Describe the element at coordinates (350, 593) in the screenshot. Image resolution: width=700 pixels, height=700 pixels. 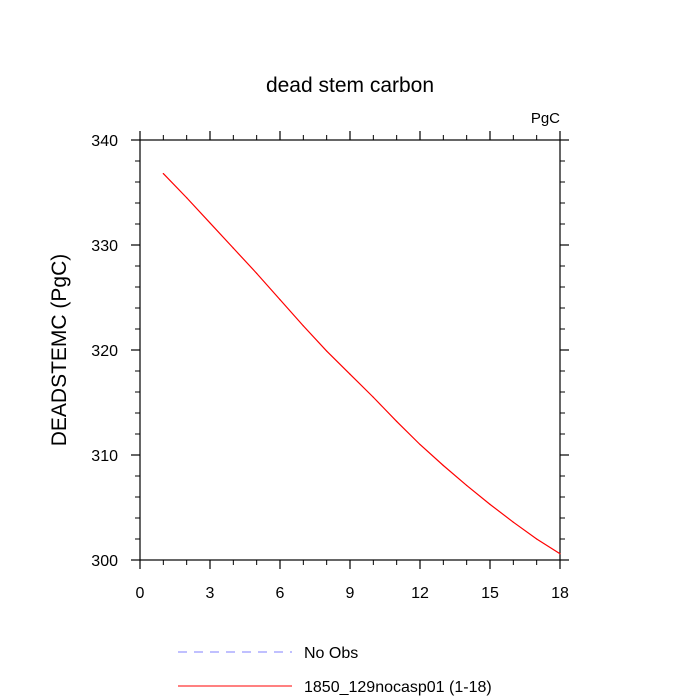
I see `x-tick-label: 9` at that location.